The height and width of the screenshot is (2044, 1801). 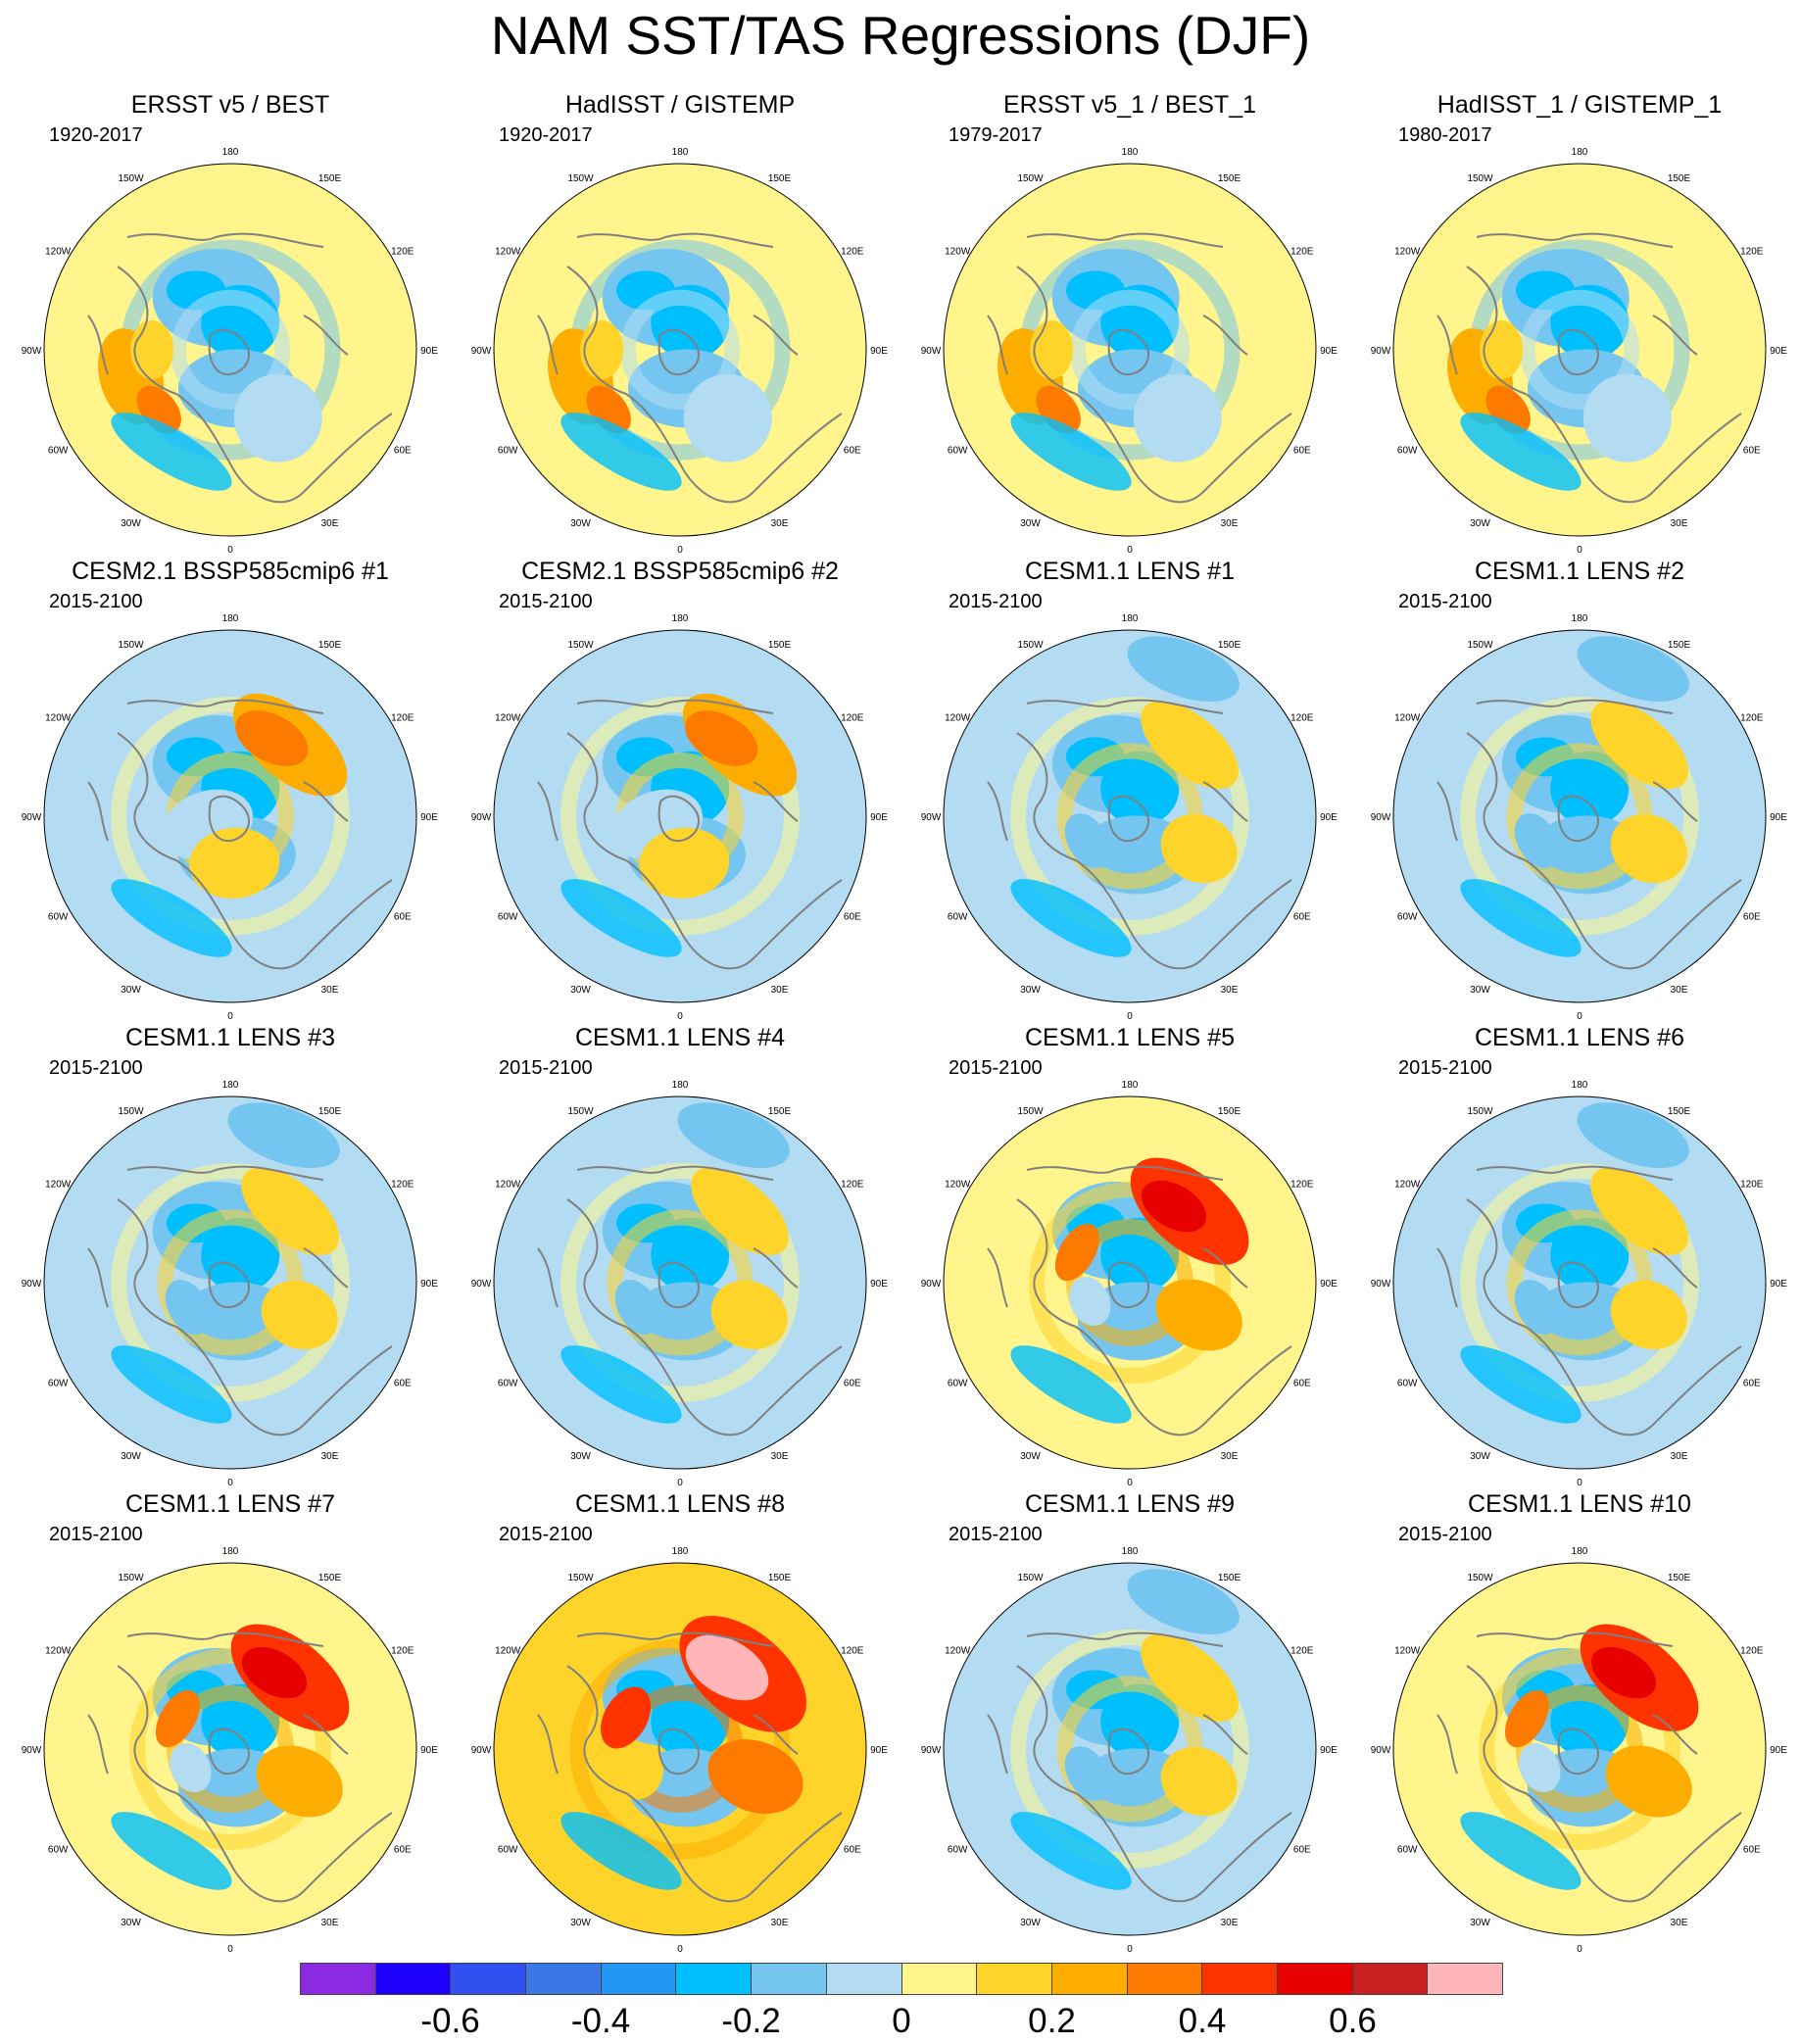 What do you see at coordinates (680, 572) in the screenshot?
I see `panel-title: CESM2.1 BSSP585cmip6 #2` at bounding box center [680, 572].